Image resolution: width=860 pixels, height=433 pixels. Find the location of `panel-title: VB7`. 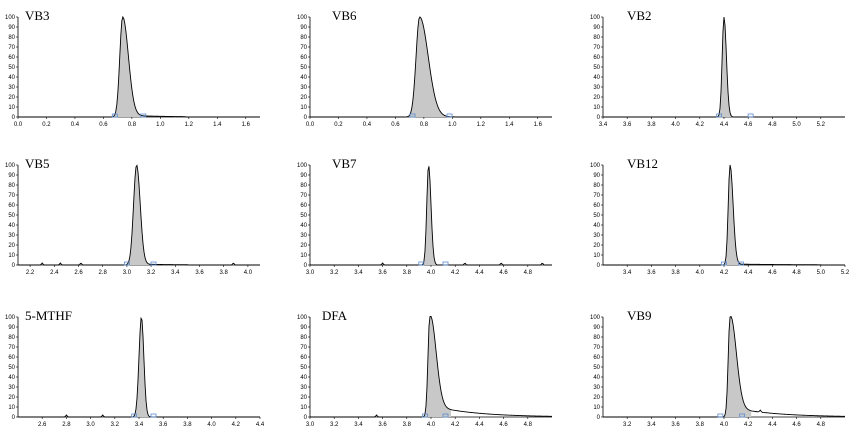

panel-title: VB7 is located at coordinates (344, 163).